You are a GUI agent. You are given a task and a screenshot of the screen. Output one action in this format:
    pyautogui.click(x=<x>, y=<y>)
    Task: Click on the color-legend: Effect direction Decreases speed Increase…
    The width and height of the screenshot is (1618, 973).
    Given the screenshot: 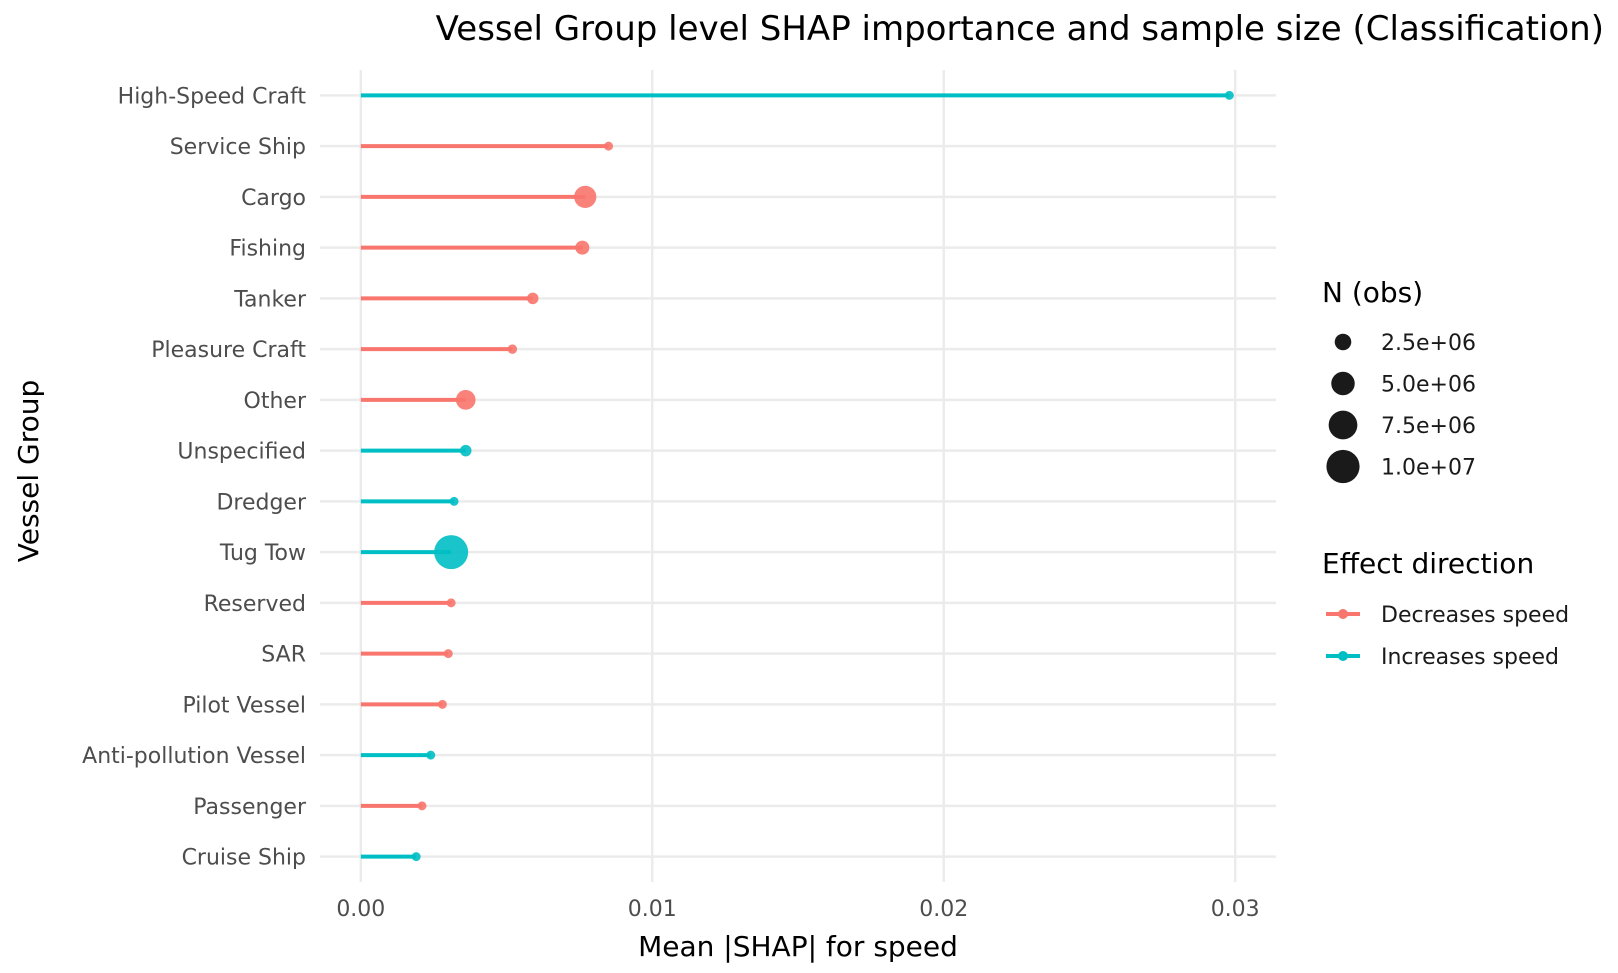 What is the action you would take?
    pyautogui.click(x=1445, y=608)
    